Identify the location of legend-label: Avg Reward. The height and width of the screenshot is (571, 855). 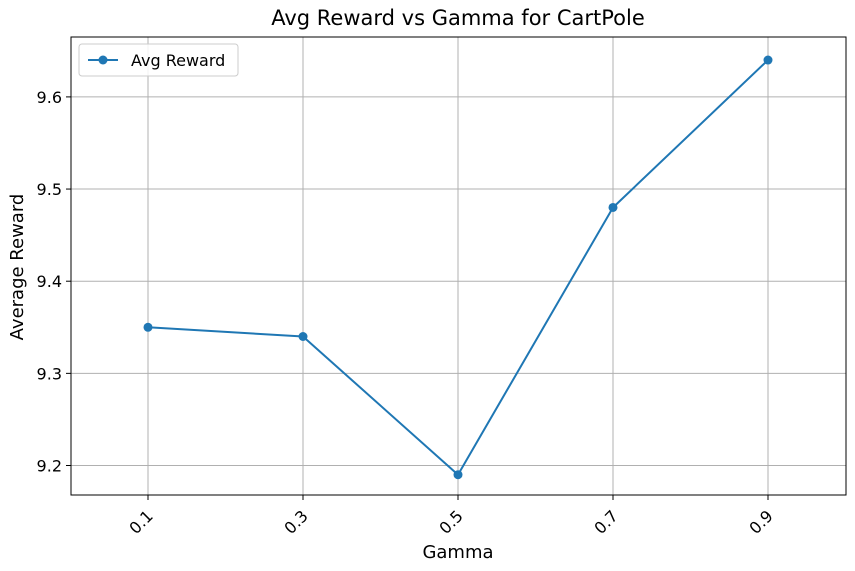
(178, 60).